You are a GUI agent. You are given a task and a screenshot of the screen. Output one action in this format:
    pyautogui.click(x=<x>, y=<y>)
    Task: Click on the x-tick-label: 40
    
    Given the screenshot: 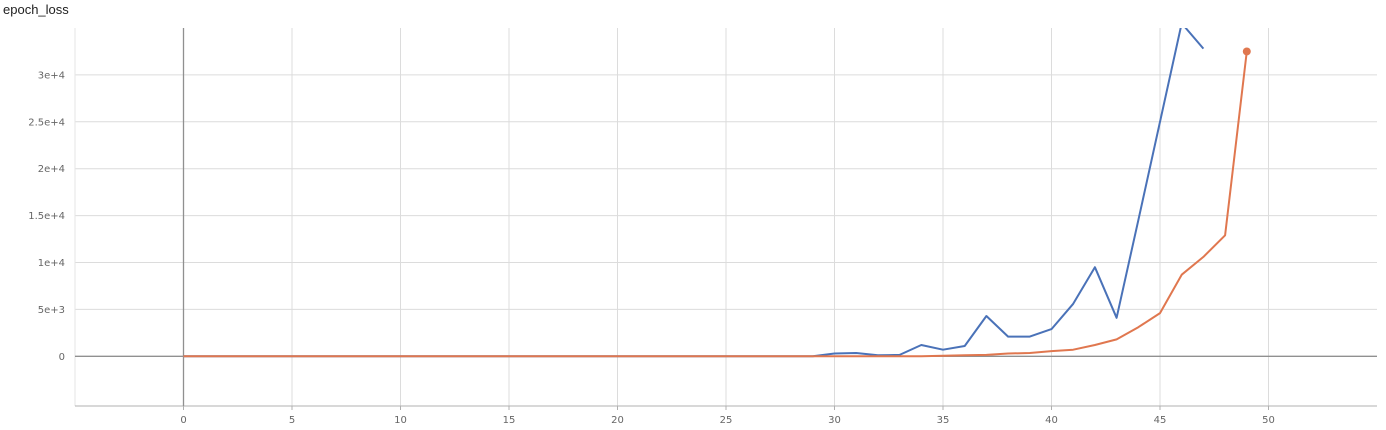 What is the action you would take?
    pyautogui.click(x=1051, y=420)
    